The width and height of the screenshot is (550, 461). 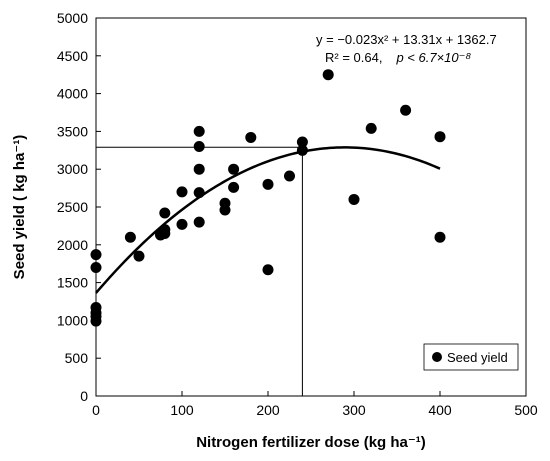 What do you see at coordinates (72, 245) in the screenshot?
I see `y-tick-label: 2000` at bounding box center [72, 245].